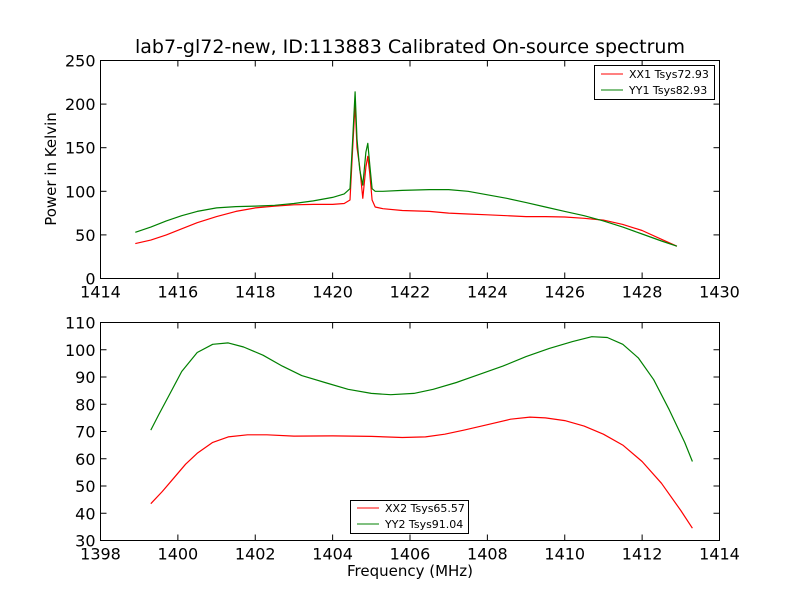 The image size is (800, 600). What do you see at coordinates (423, 524) in the screenshot?
I see `bottom-legend-label-yy2: YY2 Tsys91.04` at bounding box center [423, 524].